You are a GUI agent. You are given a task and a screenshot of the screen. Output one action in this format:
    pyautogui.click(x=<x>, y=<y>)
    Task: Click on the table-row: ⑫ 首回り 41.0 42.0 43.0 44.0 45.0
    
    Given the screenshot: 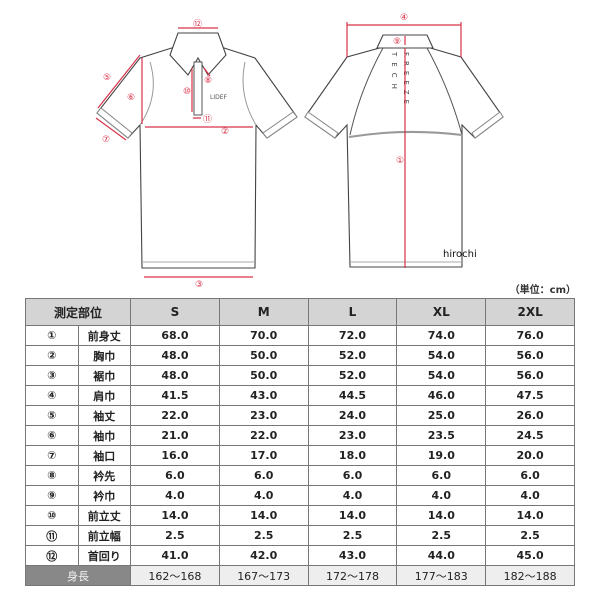 What is the action you would take?
    pyautogui.click(x=300, y=555)
    